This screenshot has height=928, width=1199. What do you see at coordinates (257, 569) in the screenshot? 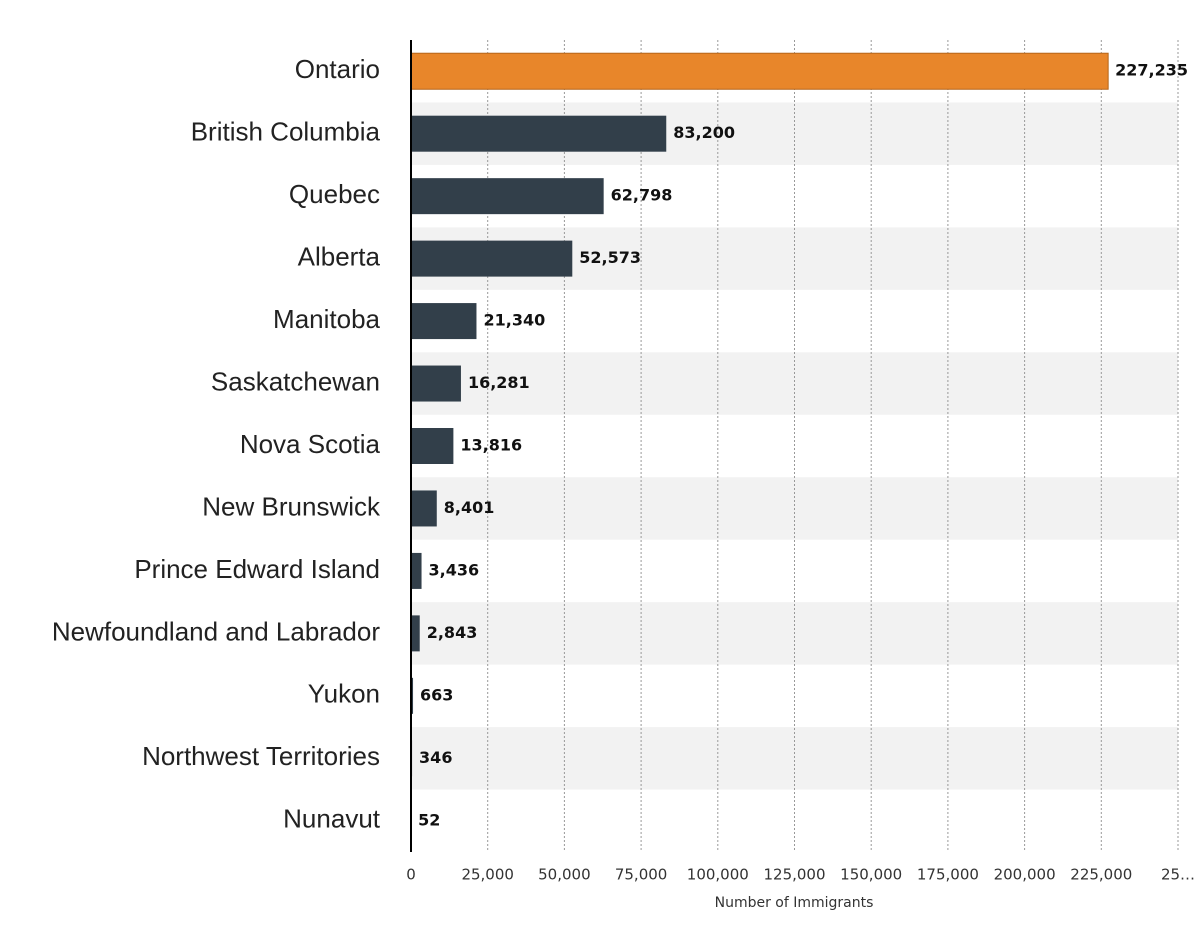
I see `category-label: Prince Edward Island` at bounding box center [257, 569].